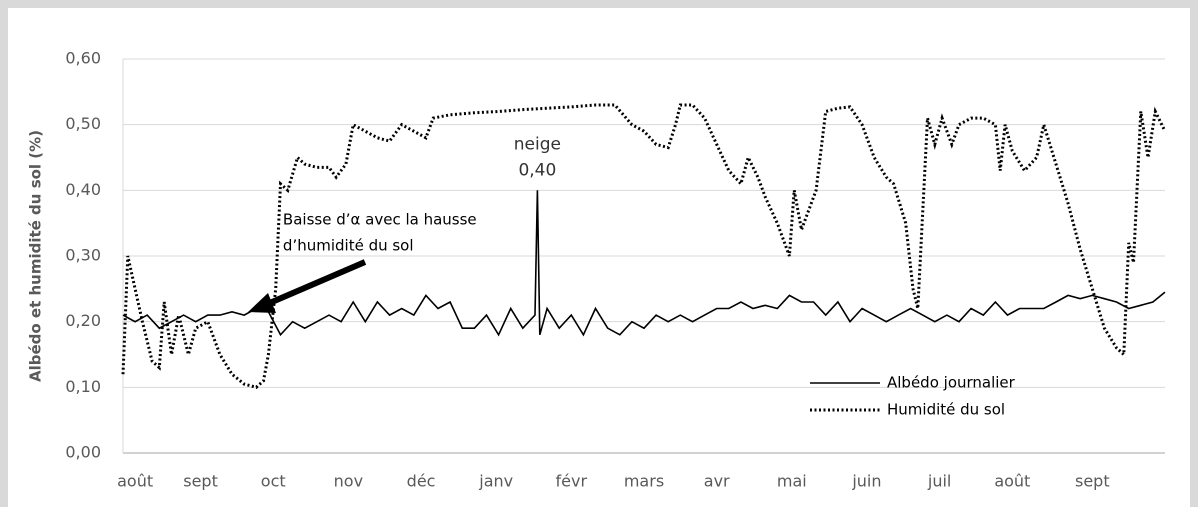  Describe the element at coordinates (537, 171) in the screenshot. I see `annotation: 0,40` at that location.